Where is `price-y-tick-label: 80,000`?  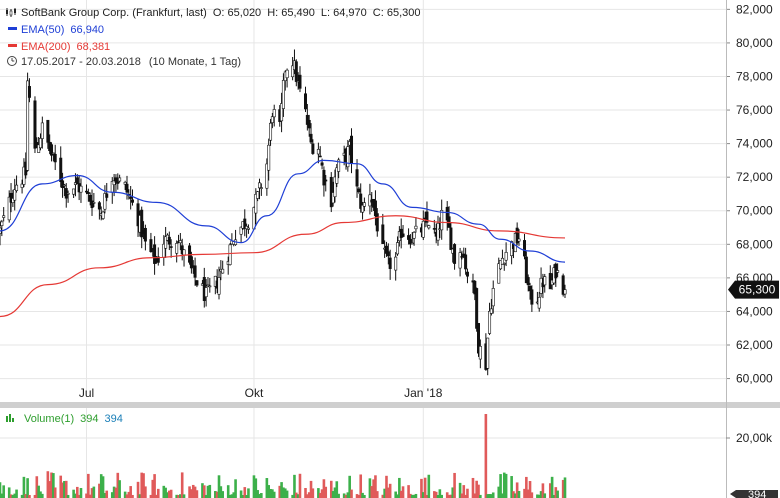
price-y-tick-label: 80,000 is located at coordinates (754, 43).